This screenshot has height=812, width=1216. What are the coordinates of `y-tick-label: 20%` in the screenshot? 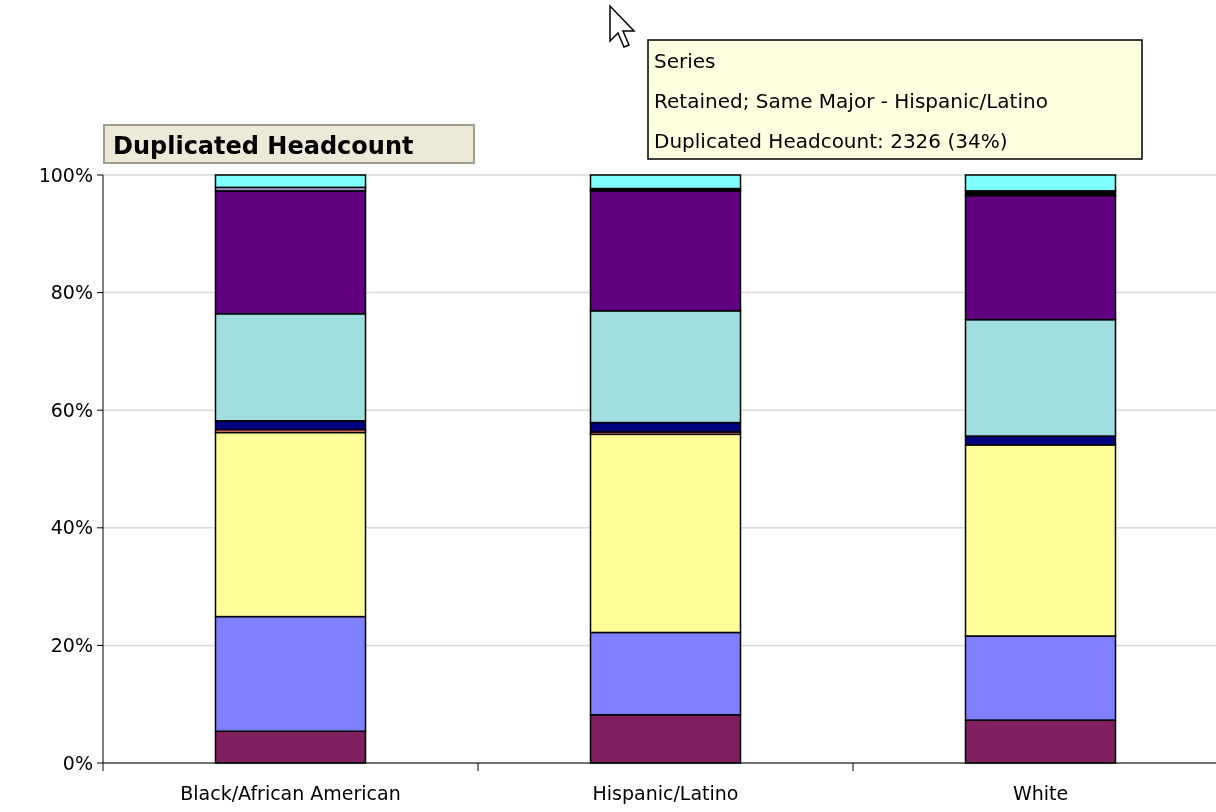 It's located at (71, 645).